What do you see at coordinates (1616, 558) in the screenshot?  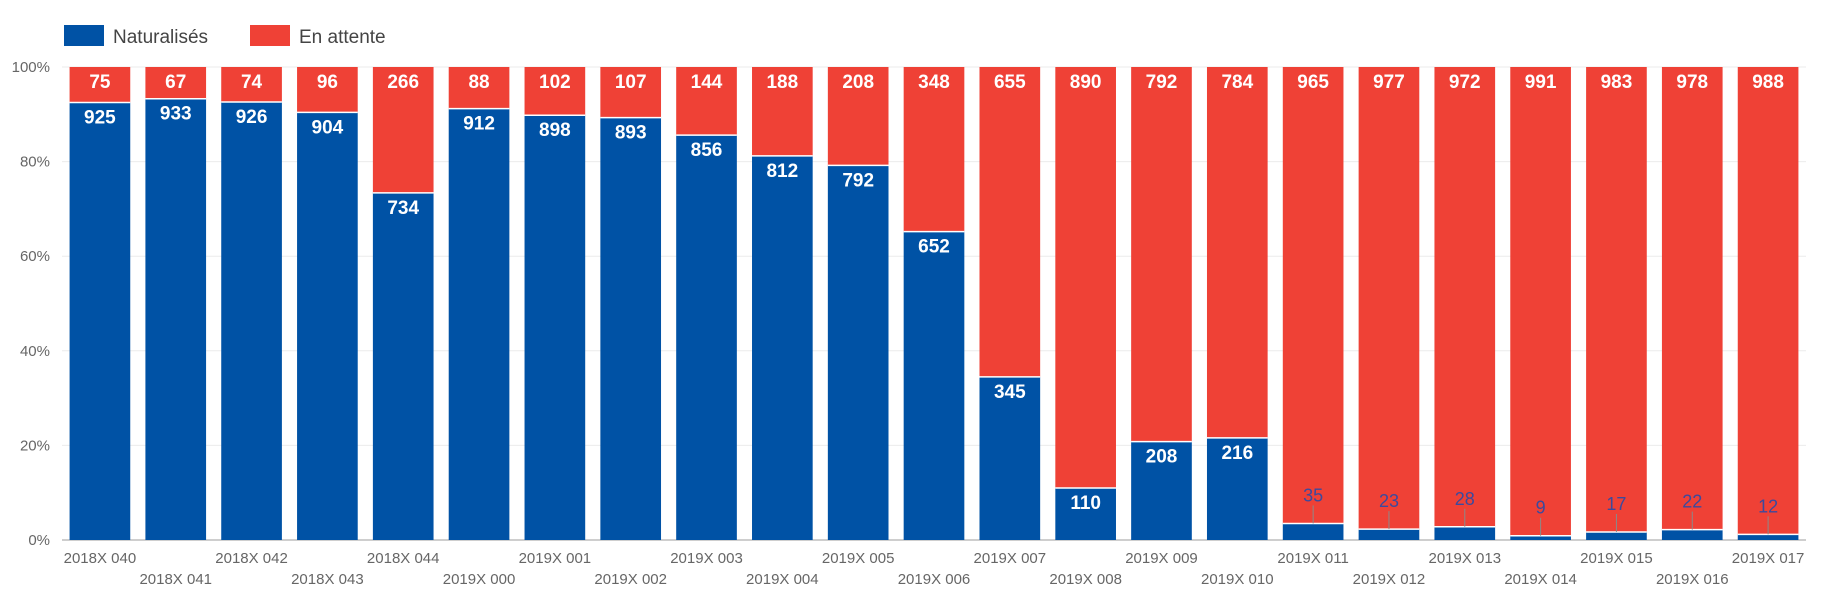 I see `x-tick-label: 2019X 015` at bounding box center [1616, 558].